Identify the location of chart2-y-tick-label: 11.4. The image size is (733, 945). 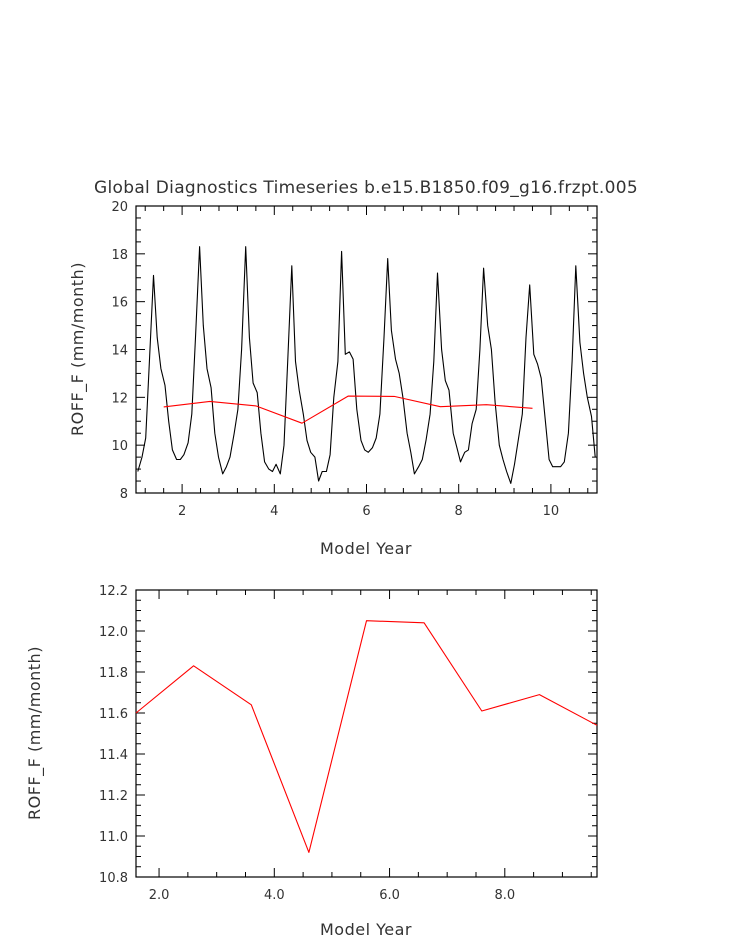
(113, 755).